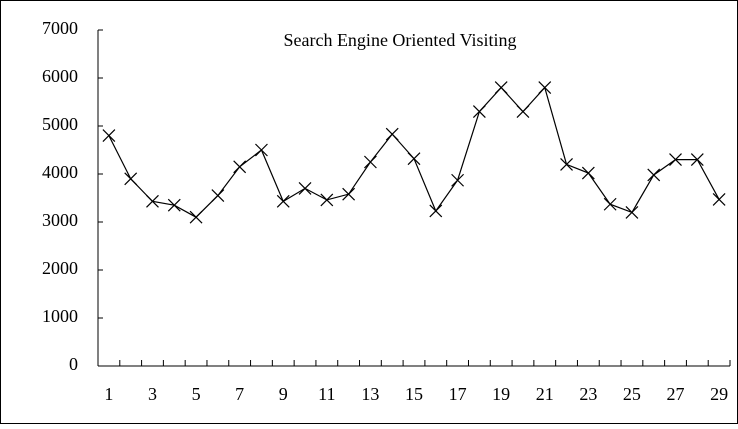 This screenshot has height=429, width=738. Describe the element at coordinates (326, 394) in the screenshot. I see `x-tick-label: 11` at that location.